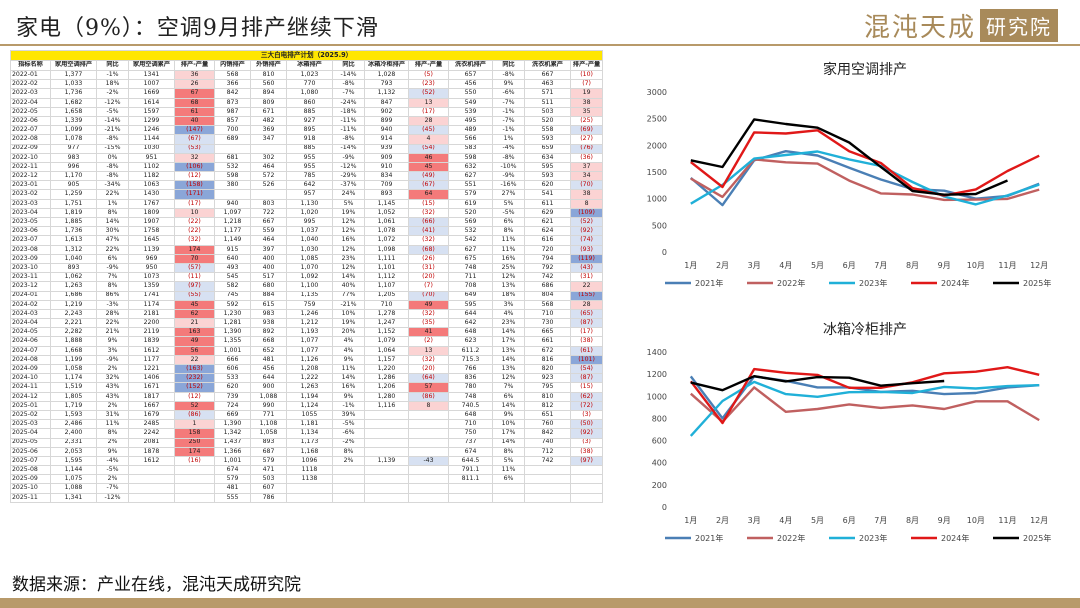  What do you see at coordinates (232, 84) in the screenshot?
I see `table-cell: 366` at bounding box center [232, 84].